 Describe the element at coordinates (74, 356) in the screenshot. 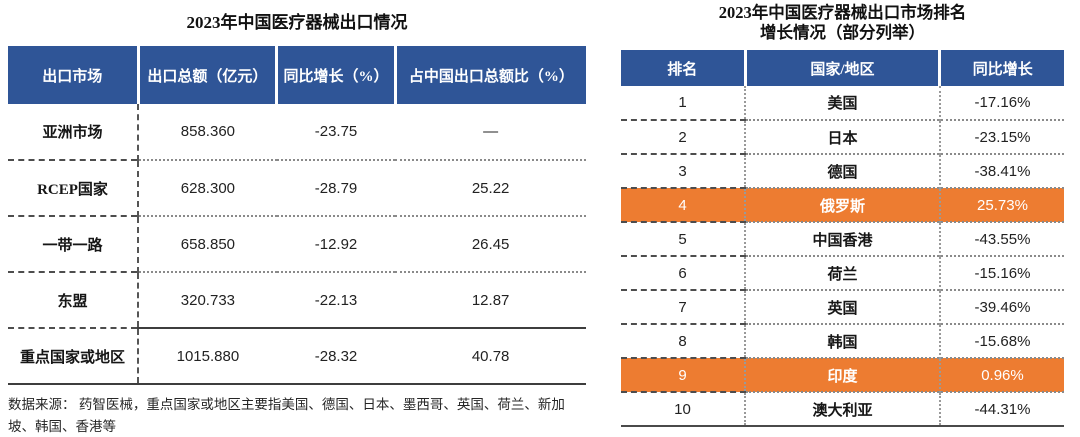

I see `market-cell: 重点国家或地区` at that location.